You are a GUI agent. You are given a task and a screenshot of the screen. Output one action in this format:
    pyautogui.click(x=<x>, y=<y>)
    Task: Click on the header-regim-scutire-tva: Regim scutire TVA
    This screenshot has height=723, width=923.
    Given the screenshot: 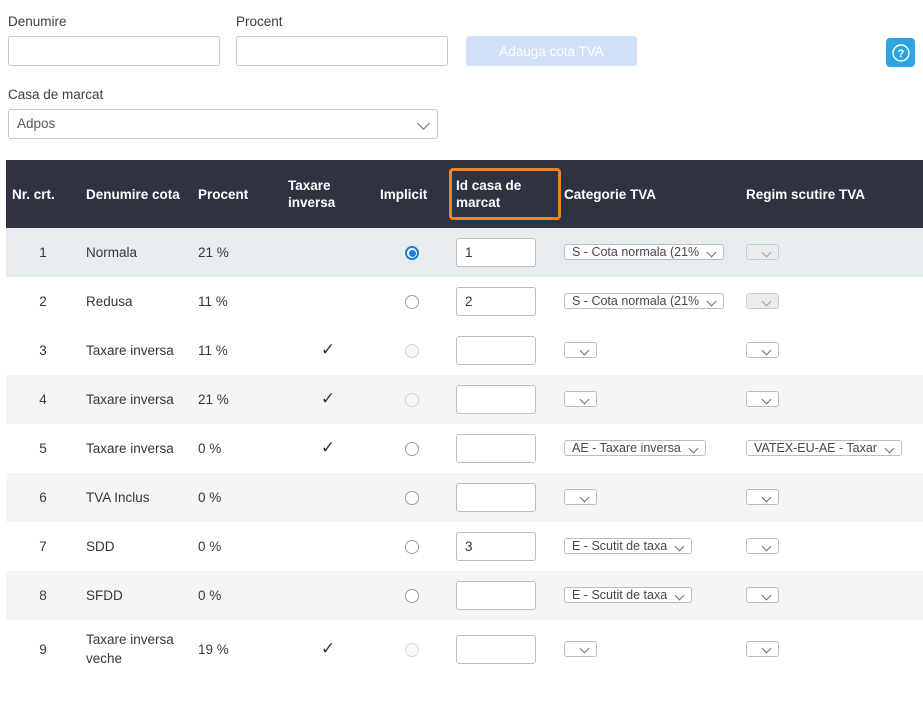 What is the action you would take?
    pyautogui.click(x=831, y=194)
    